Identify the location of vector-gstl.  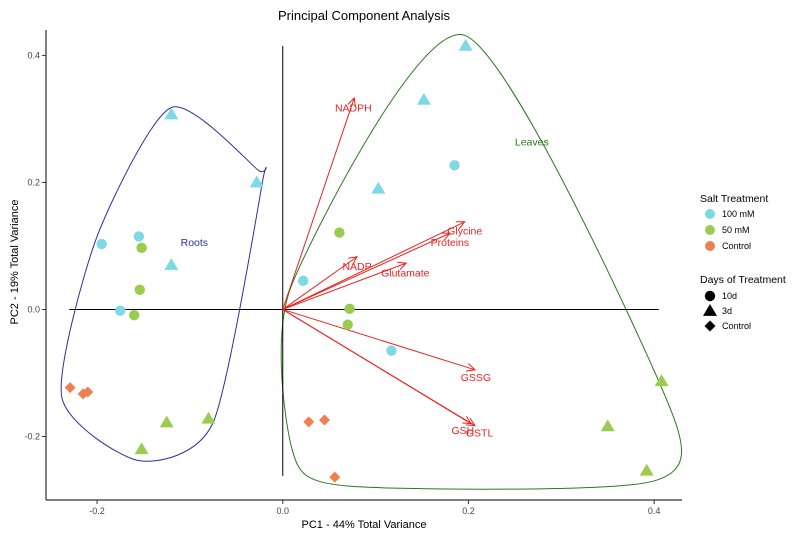
(379, 368).